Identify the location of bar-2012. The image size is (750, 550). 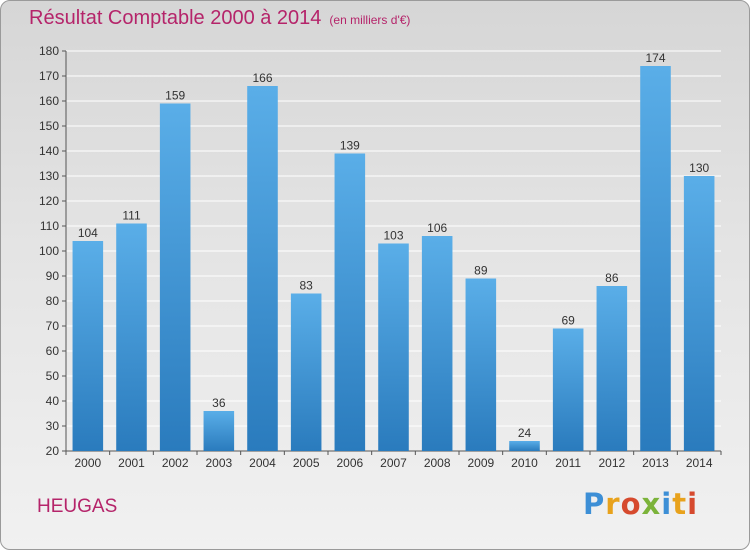
(612, 368).